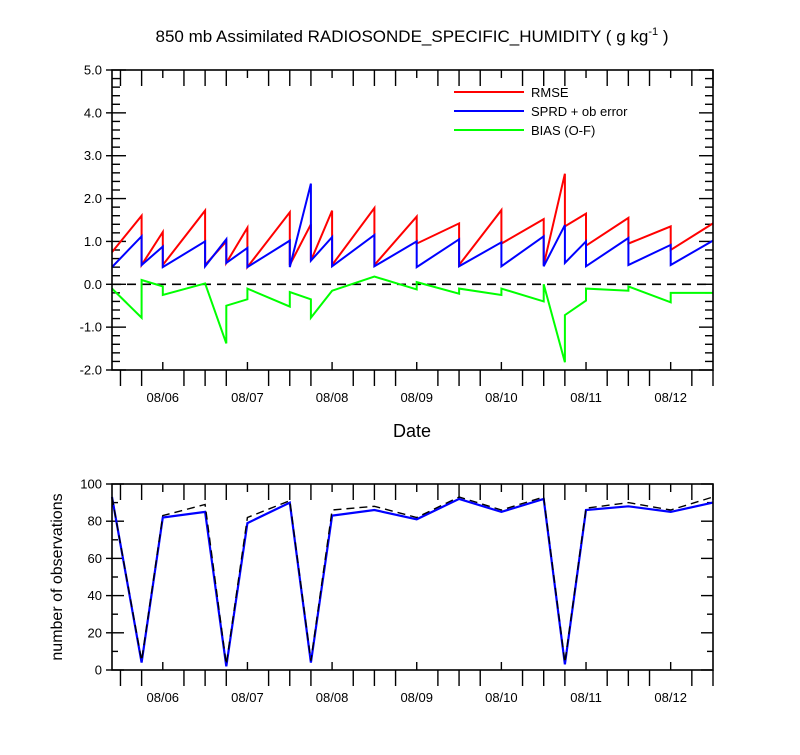 The width and height of the screenshot is (800, 755). What do you see at coordinates (663, 36) in the screenshot?
I see `title-suffix: )` at bounding box center [663, 36].